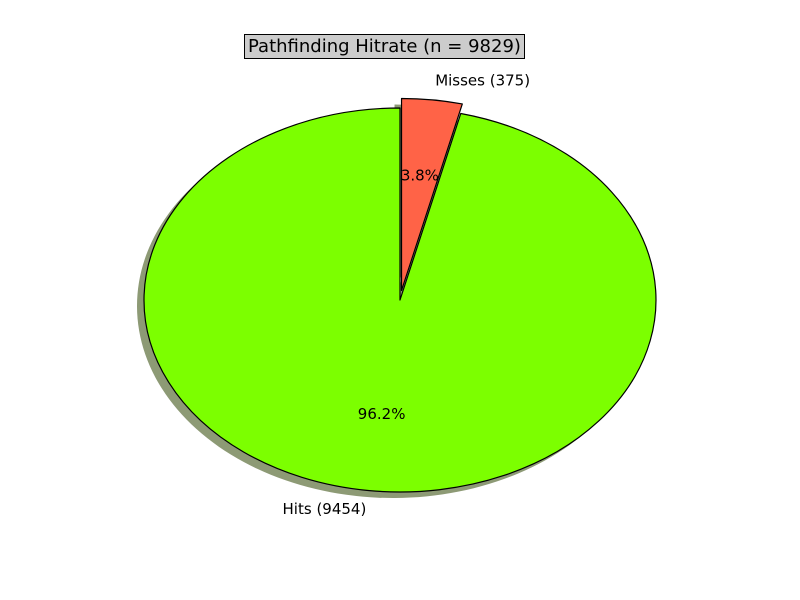  What do you see at coordinates (384, 46) in the screenshot?
I see `chart-title: Pathfinding Hitrate (n = 9829)` at bounding box center [384, 46].